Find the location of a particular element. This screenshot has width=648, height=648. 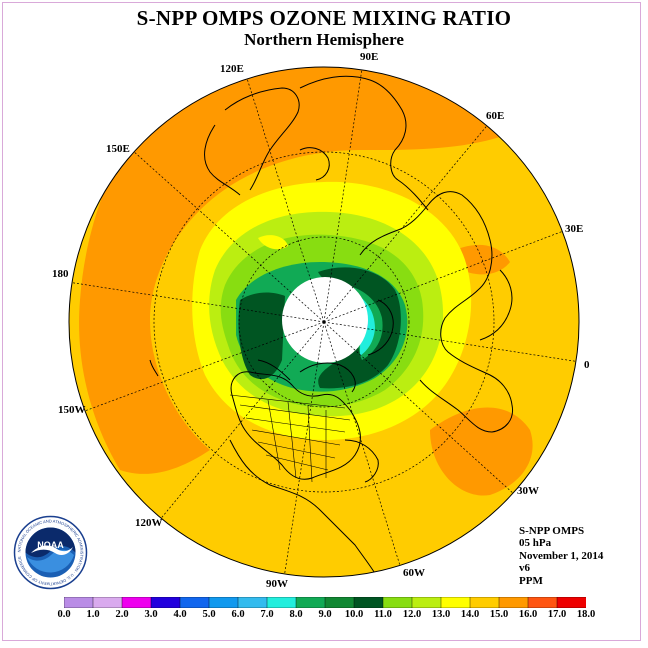

color-bar-tick-label: 11.0 is located at coordinates (383, 614).